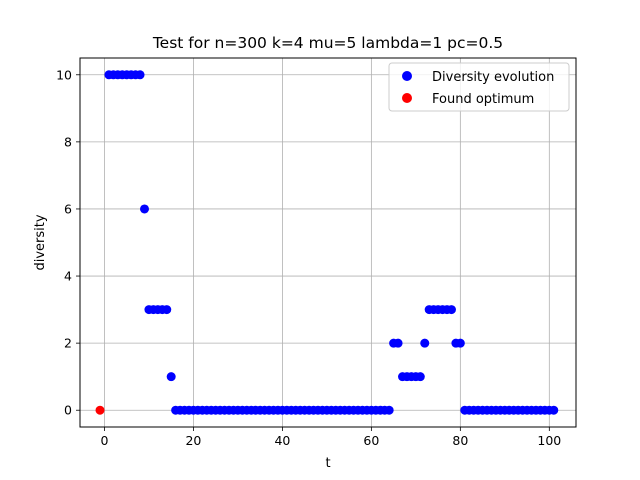  I want to click on x-axis-label: t, so click(327, 463).